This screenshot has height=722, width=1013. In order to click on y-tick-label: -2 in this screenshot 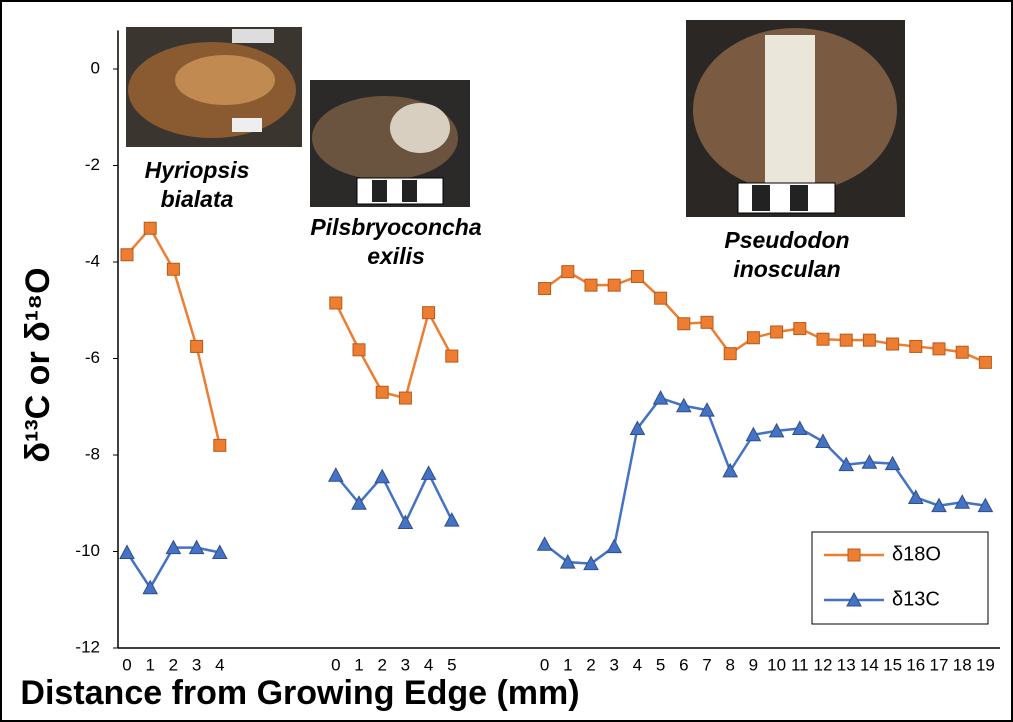, I will do `click(92, 164)`.